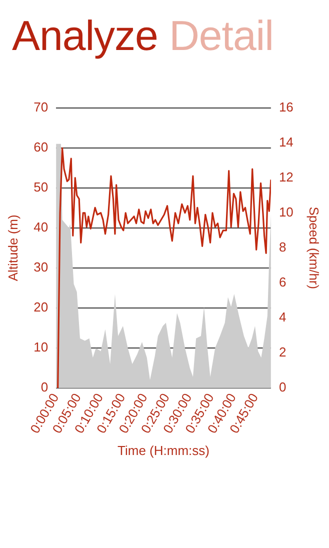 The image size is (329, 548). Describe the element at coordinates (286, 142) in the screenshot. I see `y2-tick-label: 14` at that location.